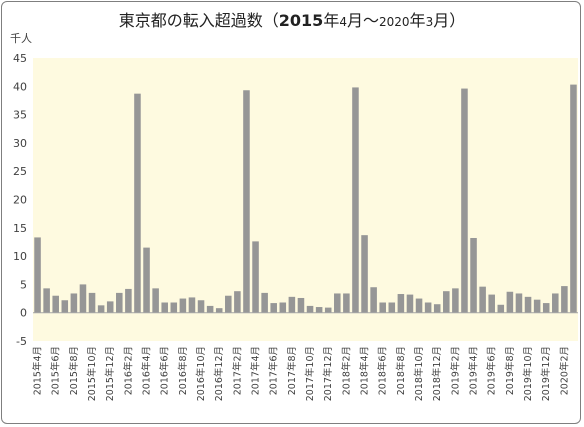 The height and width of the screenshot is (427, 584). What do you see at coordinates (192, 305) in the screenshot?
I see `bar-2016年9月` at bounding box center [192, 305].